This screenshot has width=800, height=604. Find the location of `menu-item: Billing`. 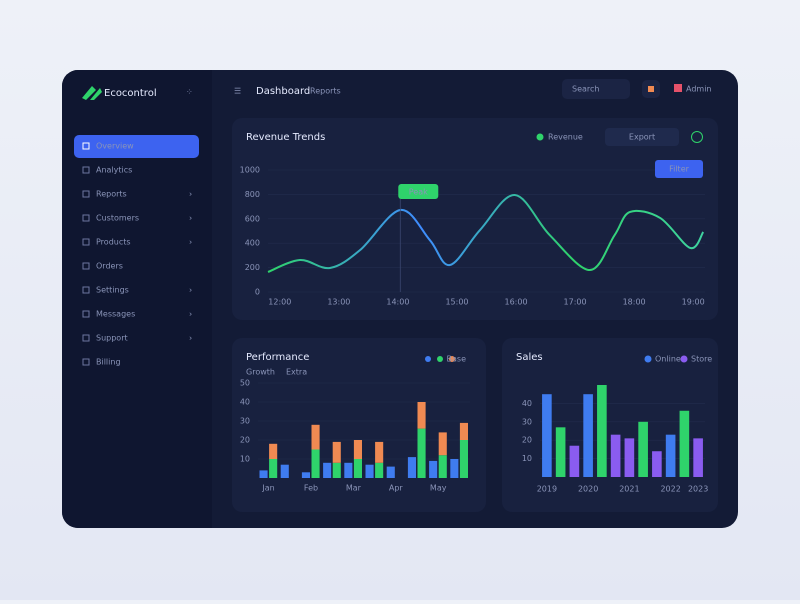

menu-item: Billing is located at coordinates (108, 362).